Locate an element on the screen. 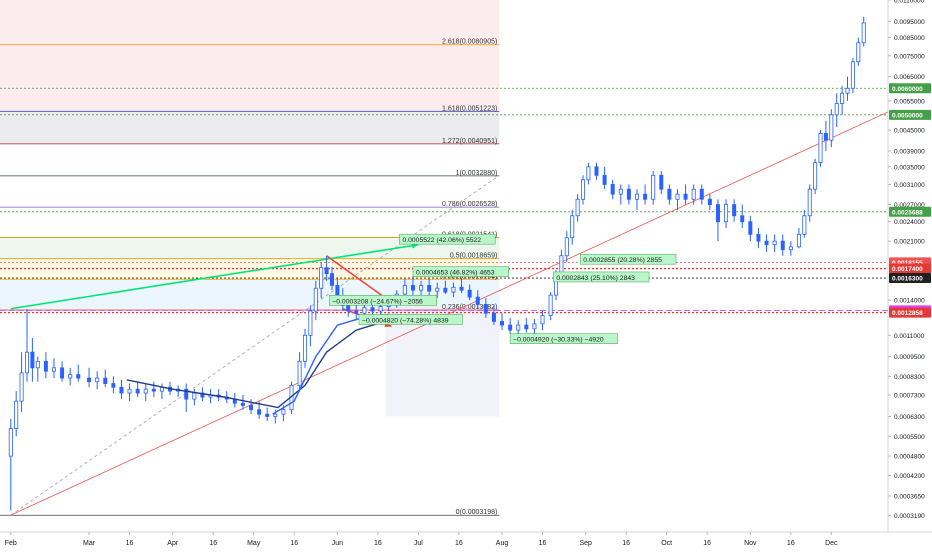 The image size is (932, 555). y-tick-label: 0.0014000 is located at coordinates (909, 301).